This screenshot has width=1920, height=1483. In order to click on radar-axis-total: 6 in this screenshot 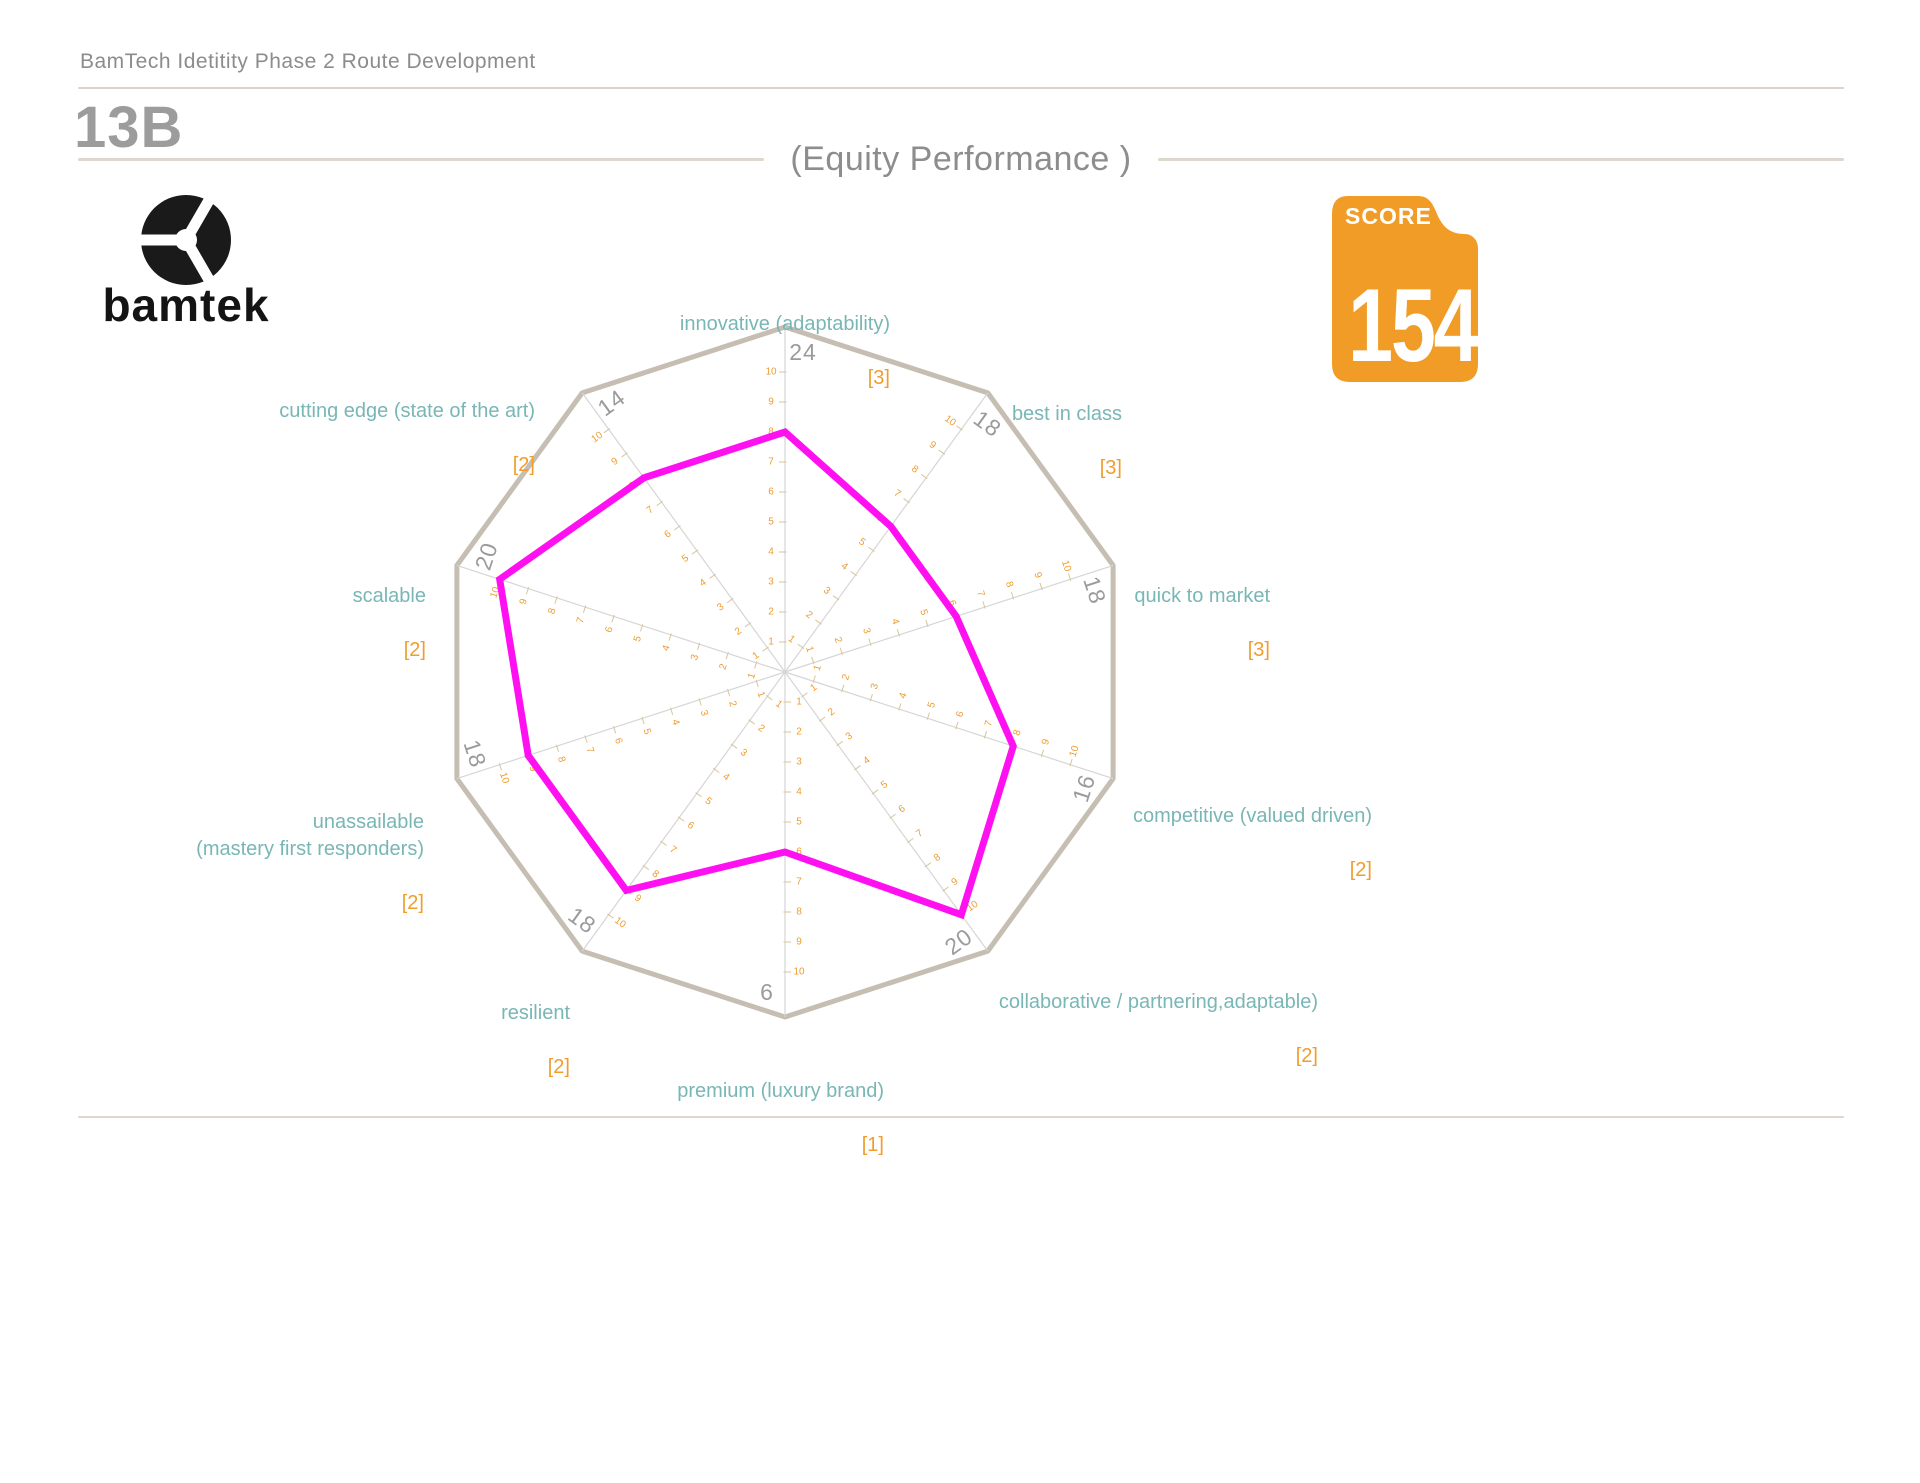, I will do `click(767, 992)`.